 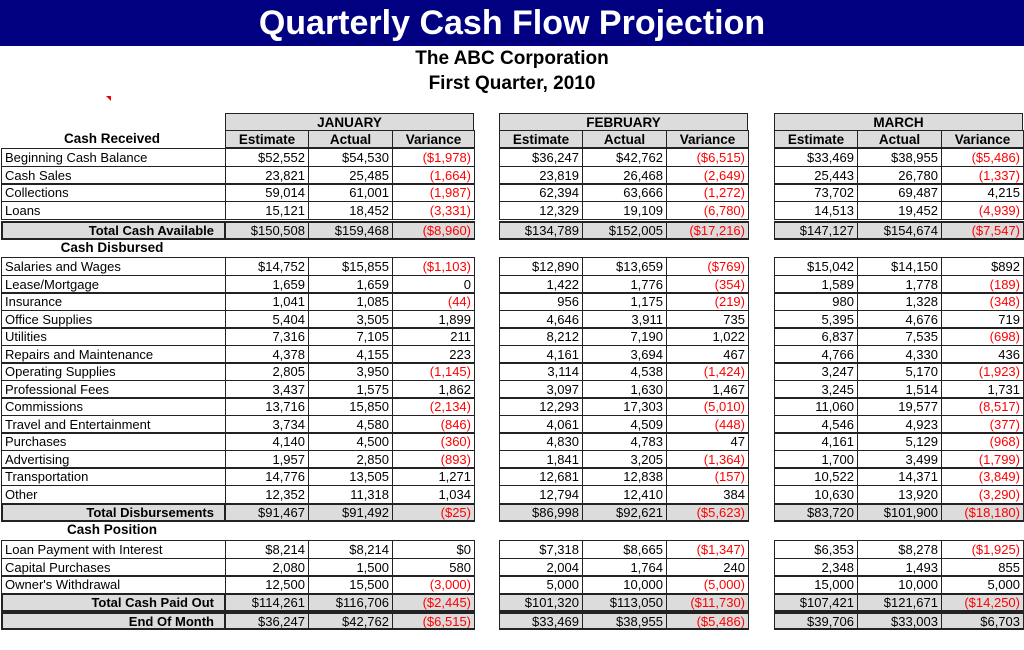 I want to click on total-cell: ($14,250), so click(x=982, y=602).